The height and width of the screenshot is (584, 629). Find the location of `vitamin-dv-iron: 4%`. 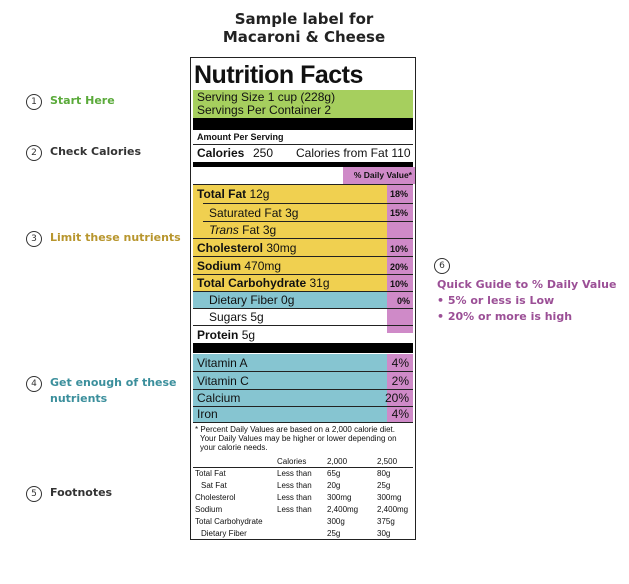

vitamin-dv-iron: 4% is located at coordinates (400, 414).